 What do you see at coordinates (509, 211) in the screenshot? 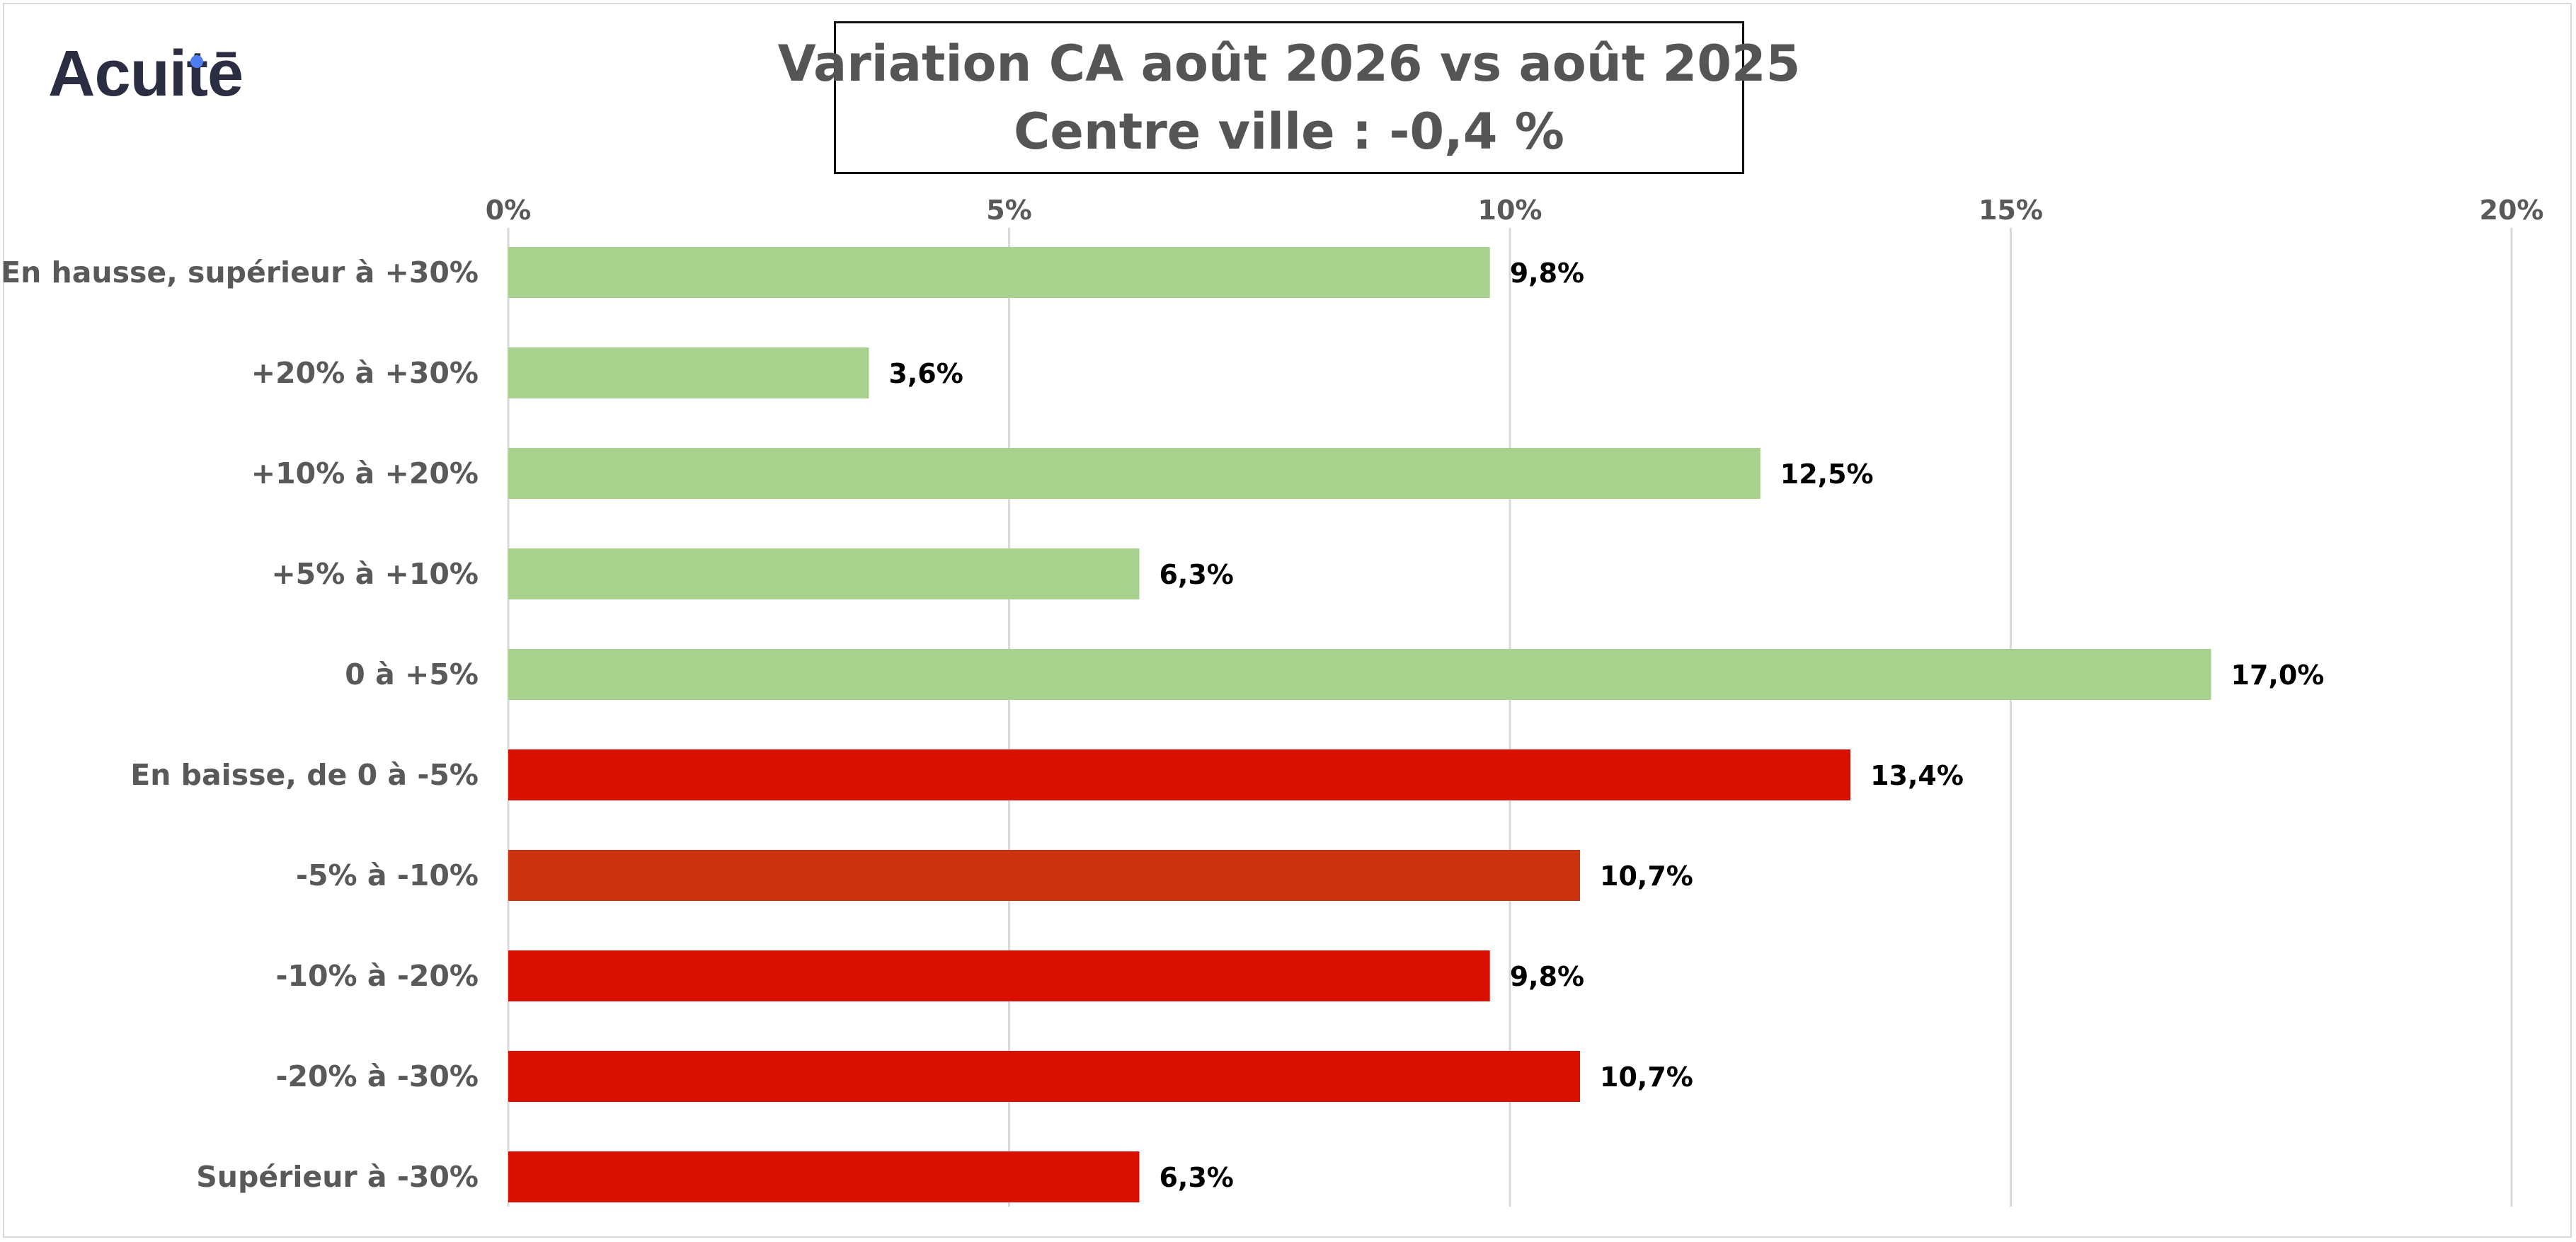
I see `x-tick-label-0: 0%` at bounding box center [509, 211].